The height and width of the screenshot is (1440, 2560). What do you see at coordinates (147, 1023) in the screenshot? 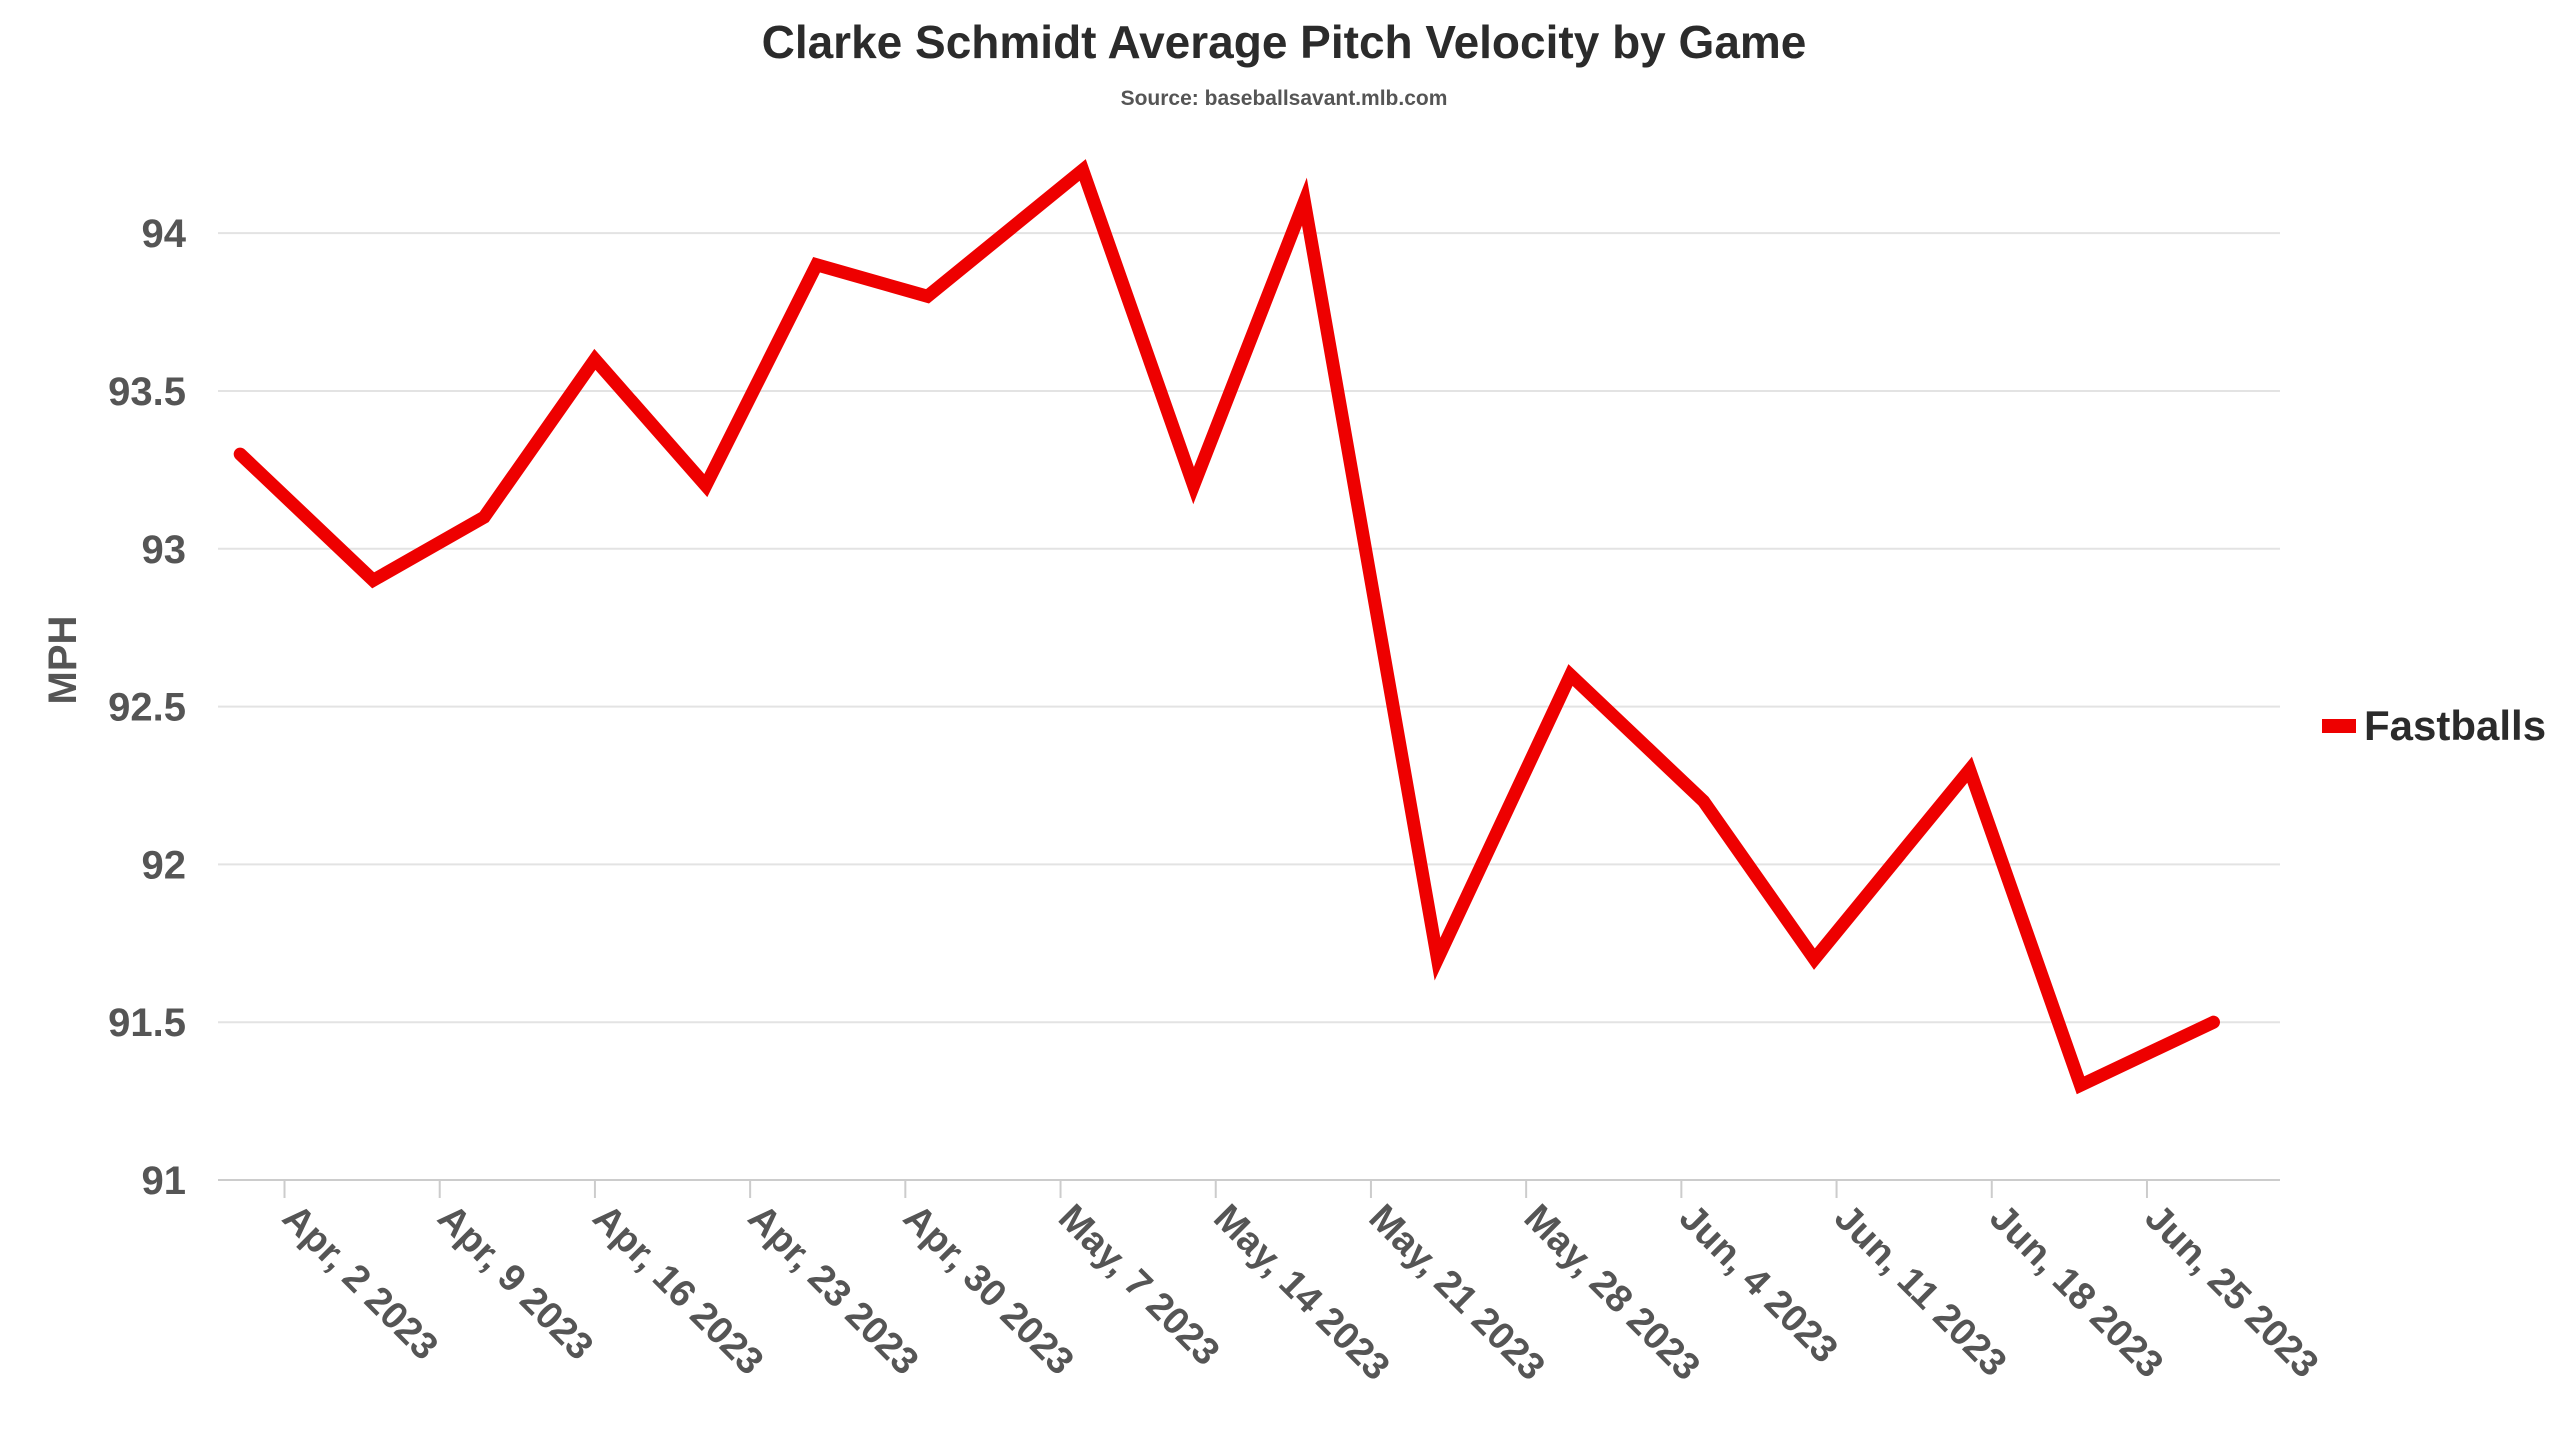
I see `y-tick-label: 91.5` at bounding box center [147, 1023].